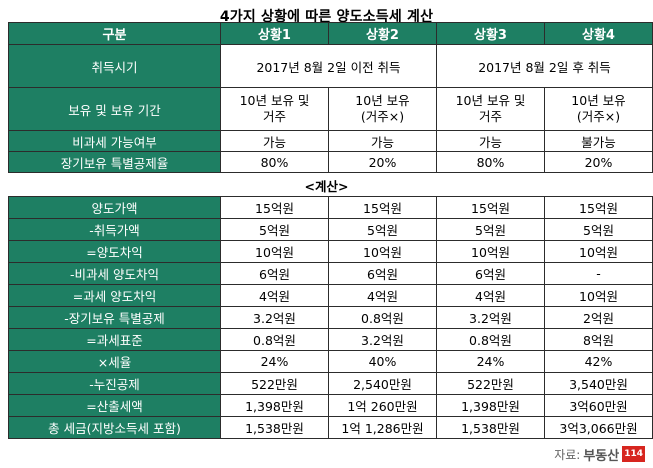 The height and width of the screenshot is (468, 653). I want to click on header-case-4: 상황4, so click(598, 33).